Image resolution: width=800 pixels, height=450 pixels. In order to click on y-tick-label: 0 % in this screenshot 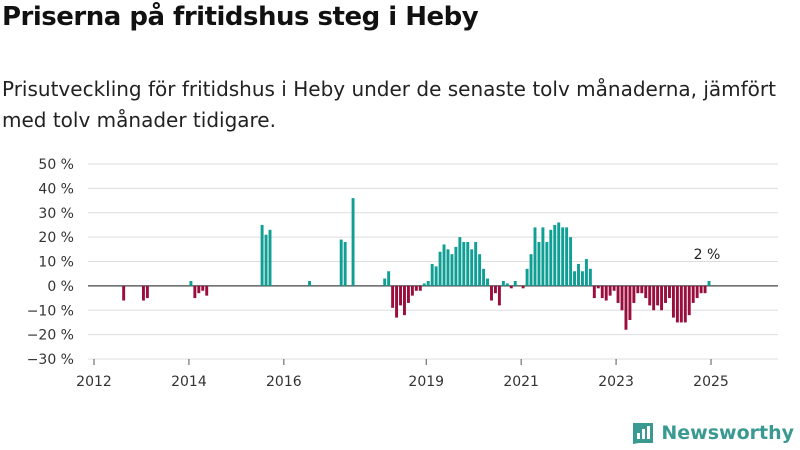, I will do `click(60, 287)`.